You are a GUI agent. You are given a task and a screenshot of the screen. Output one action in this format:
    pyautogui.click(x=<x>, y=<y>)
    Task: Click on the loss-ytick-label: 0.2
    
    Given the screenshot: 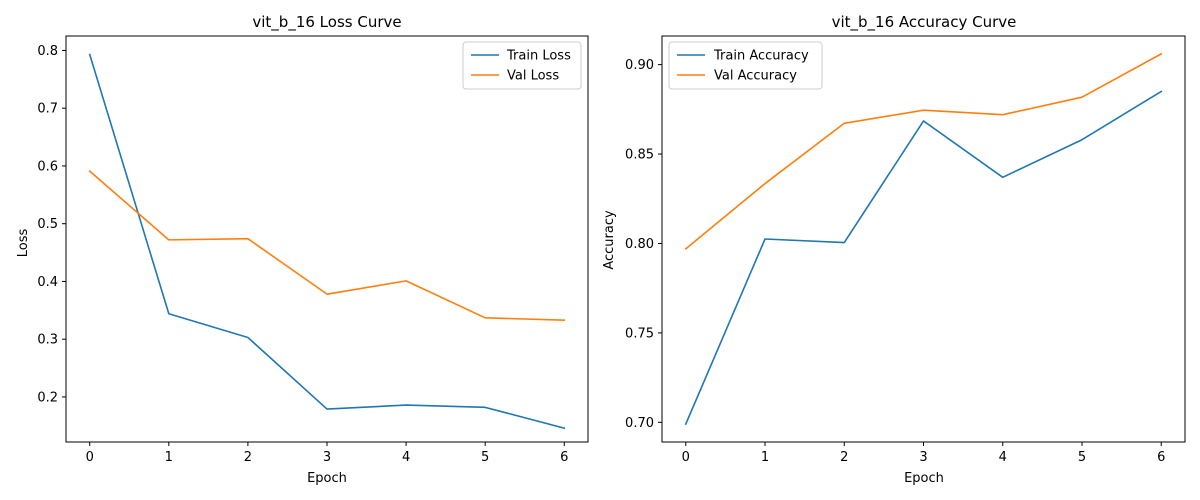 What is the action you would take?
    pyautogui.click(x=47, y=397)
    